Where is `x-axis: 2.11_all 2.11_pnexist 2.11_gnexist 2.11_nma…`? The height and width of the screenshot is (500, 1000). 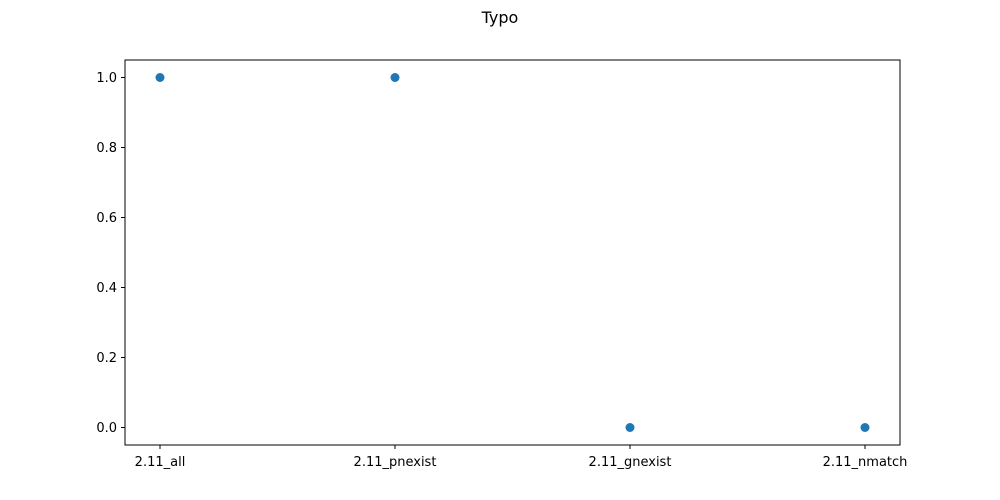 x-axis: 2.11_all 2.11_pnexist 2.11_gnexist 2.11_nma… is located at coordinates (521, 457).